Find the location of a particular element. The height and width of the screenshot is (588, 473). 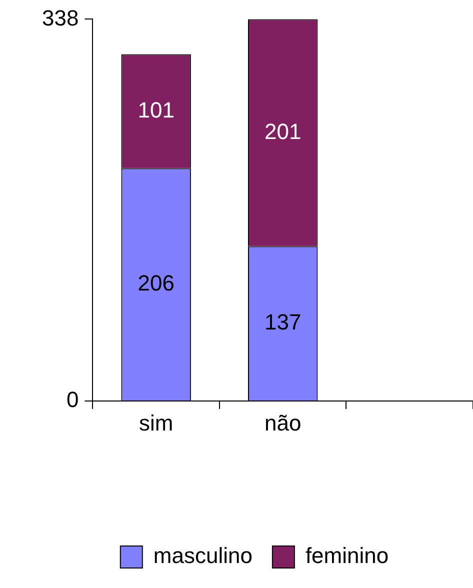

data-label: 206 is located at coordinates (156, 283).